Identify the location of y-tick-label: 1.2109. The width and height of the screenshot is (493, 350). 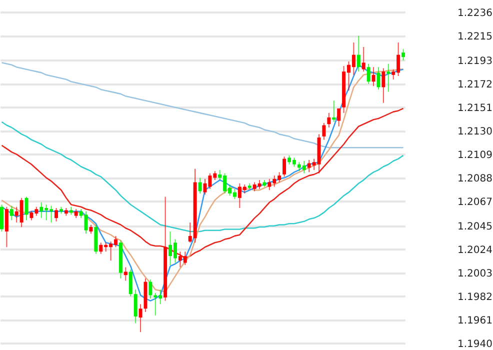
(475, 155).